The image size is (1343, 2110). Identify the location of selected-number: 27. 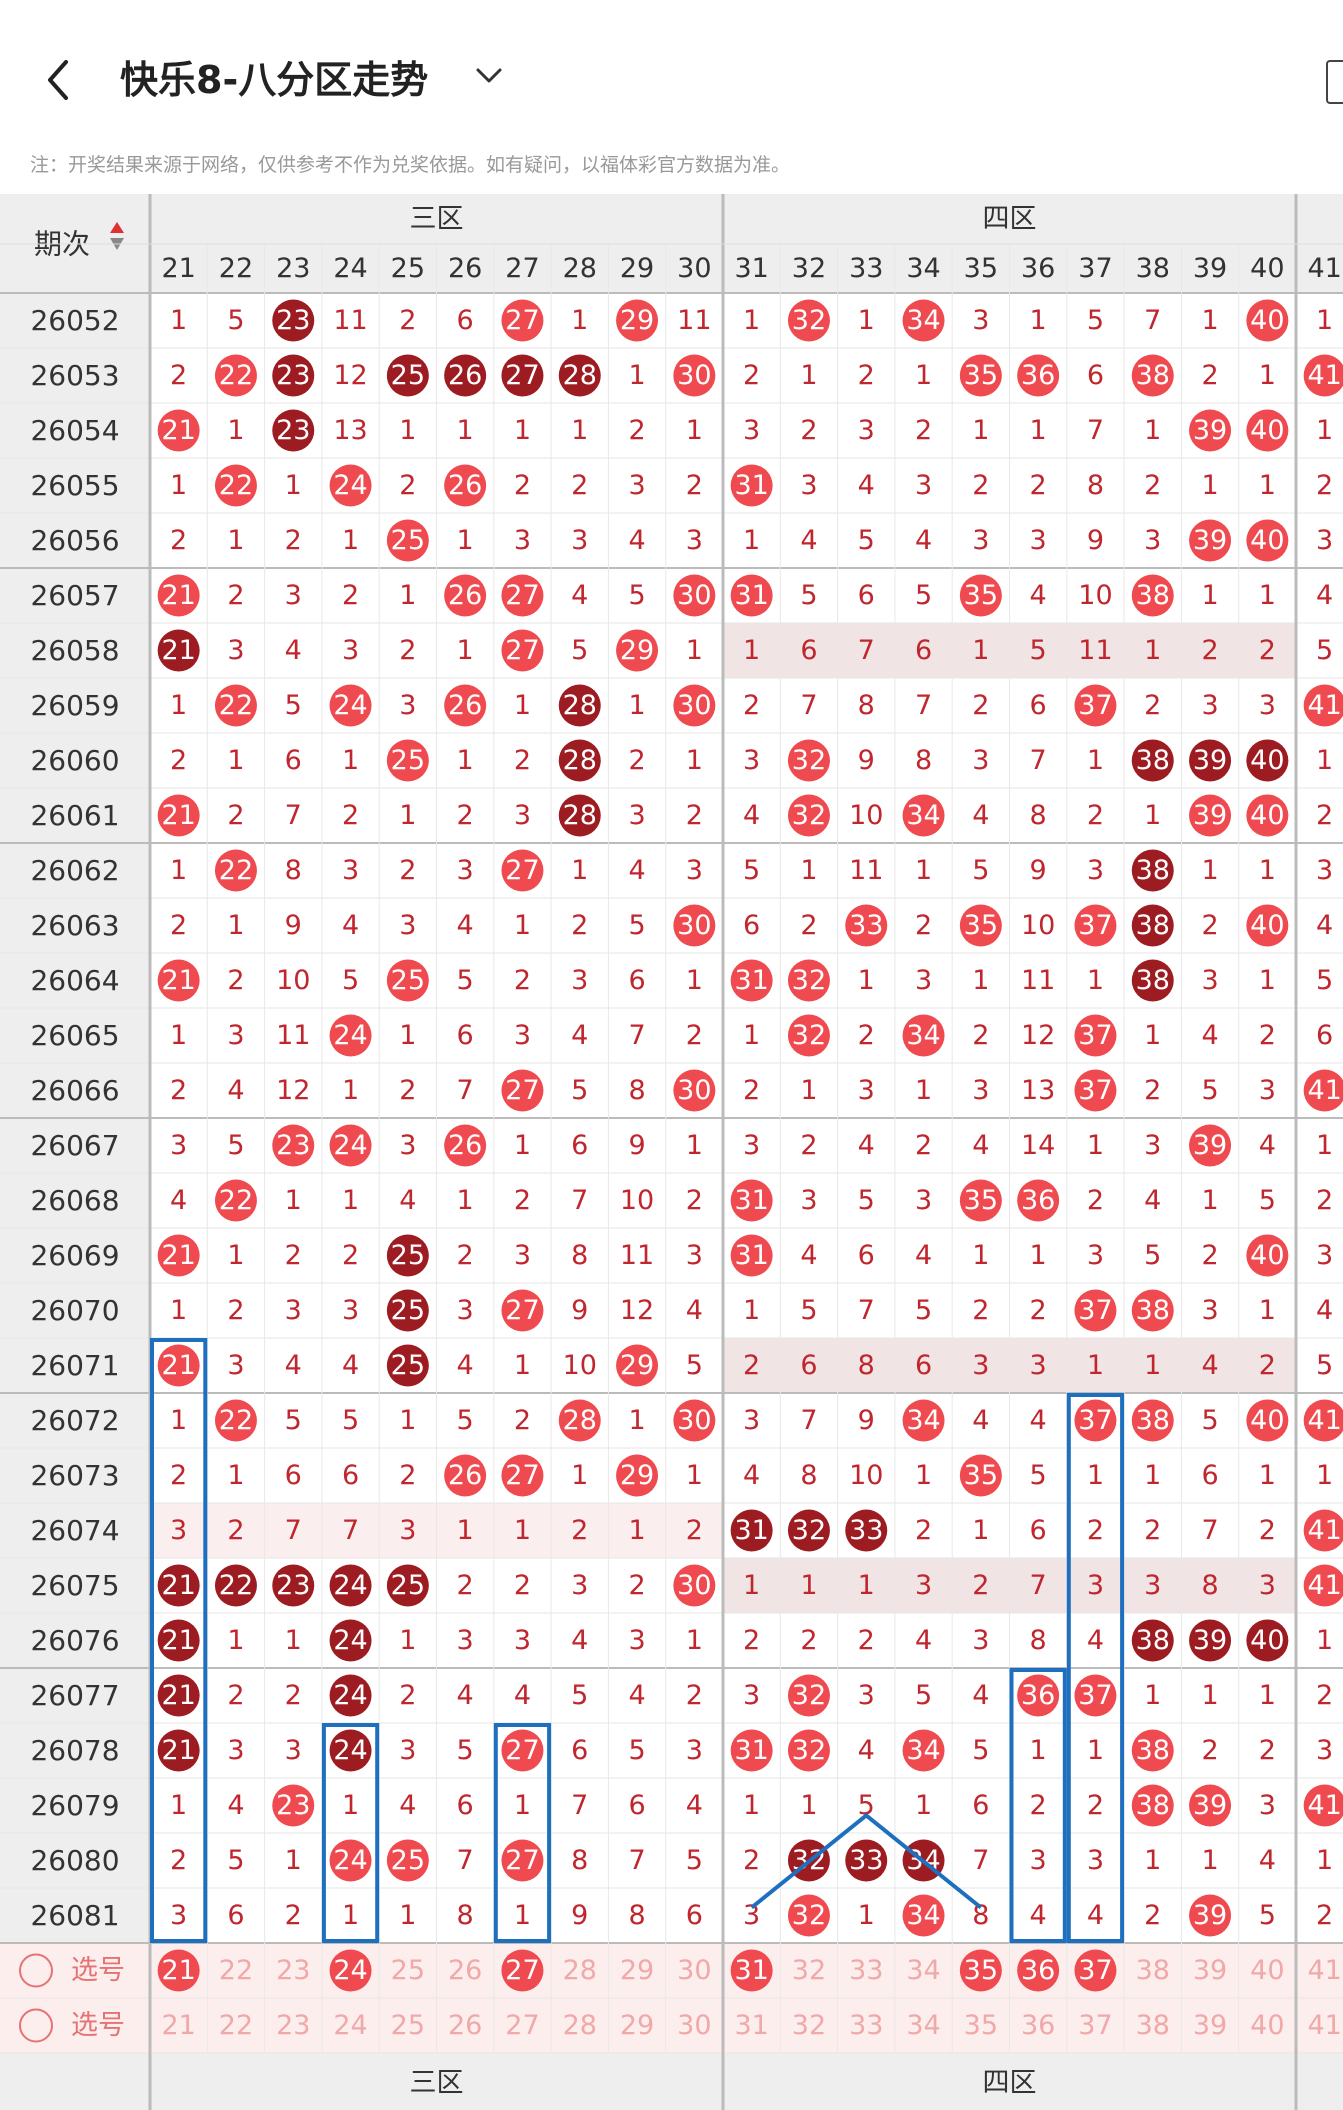
(522, 1970).